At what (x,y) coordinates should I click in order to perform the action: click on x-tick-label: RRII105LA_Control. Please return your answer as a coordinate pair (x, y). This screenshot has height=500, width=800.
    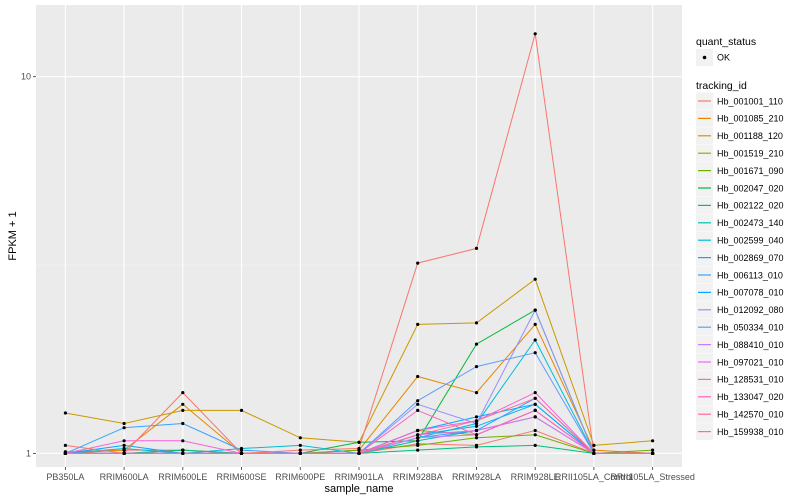
    Looking at the image, I should click on (594, 477).